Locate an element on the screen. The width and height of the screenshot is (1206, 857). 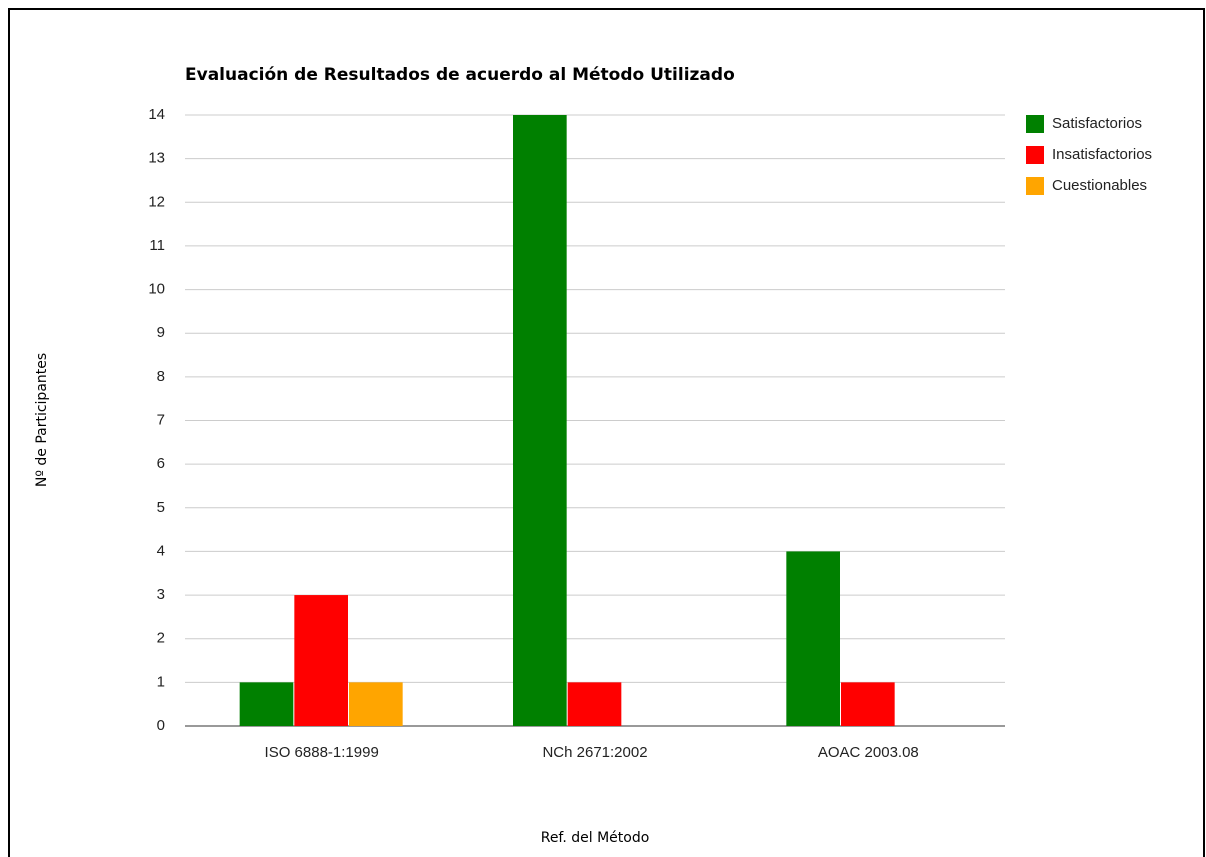
legend-label: Satisfactorios is located at coordinates (1097, 123).